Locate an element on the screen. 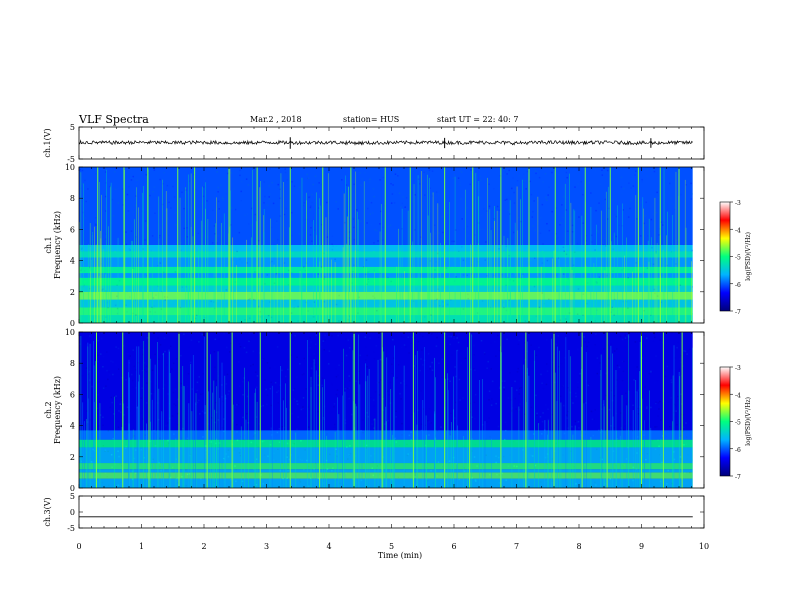  x-tick-label: 9 is located at coordinates (641, 546).